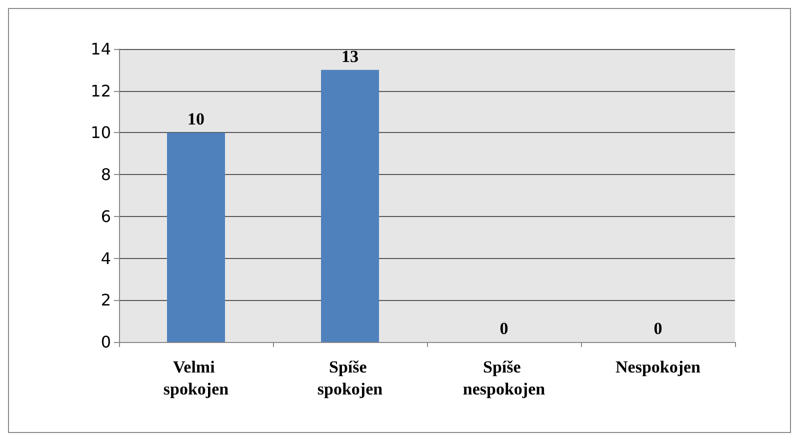 The image size is (801, 443). What do you see at coordinates (105, 258) in the screenshot?
I see `y-tick-label: 4` at bounding box center [105, 258].